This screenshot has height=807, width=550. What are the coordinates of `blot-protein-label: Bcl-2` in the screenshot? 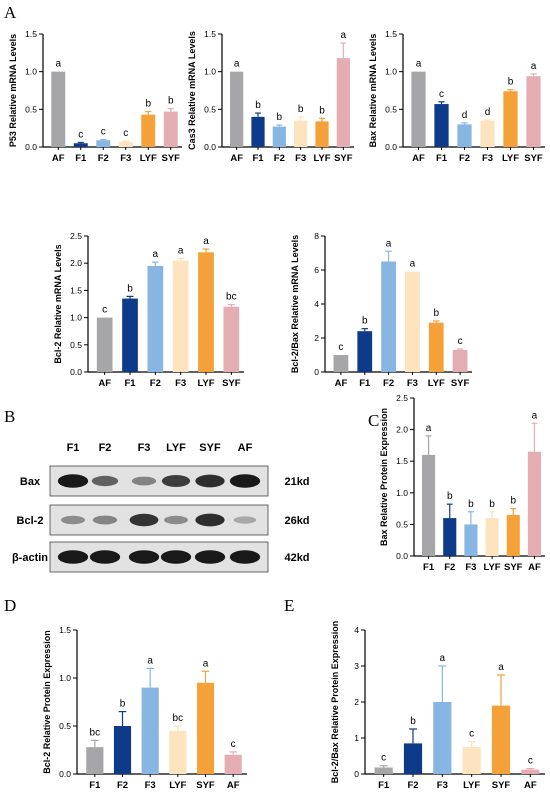 It's located at (30, 521).